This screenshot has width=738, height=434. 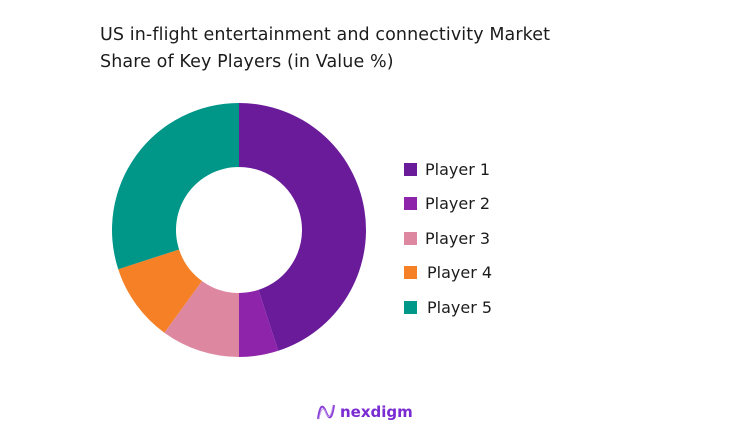 What do you see at coordinates (458, 169) in the screenshot?
I see `legend-label: Player 1` at bounding box center [458, 169].